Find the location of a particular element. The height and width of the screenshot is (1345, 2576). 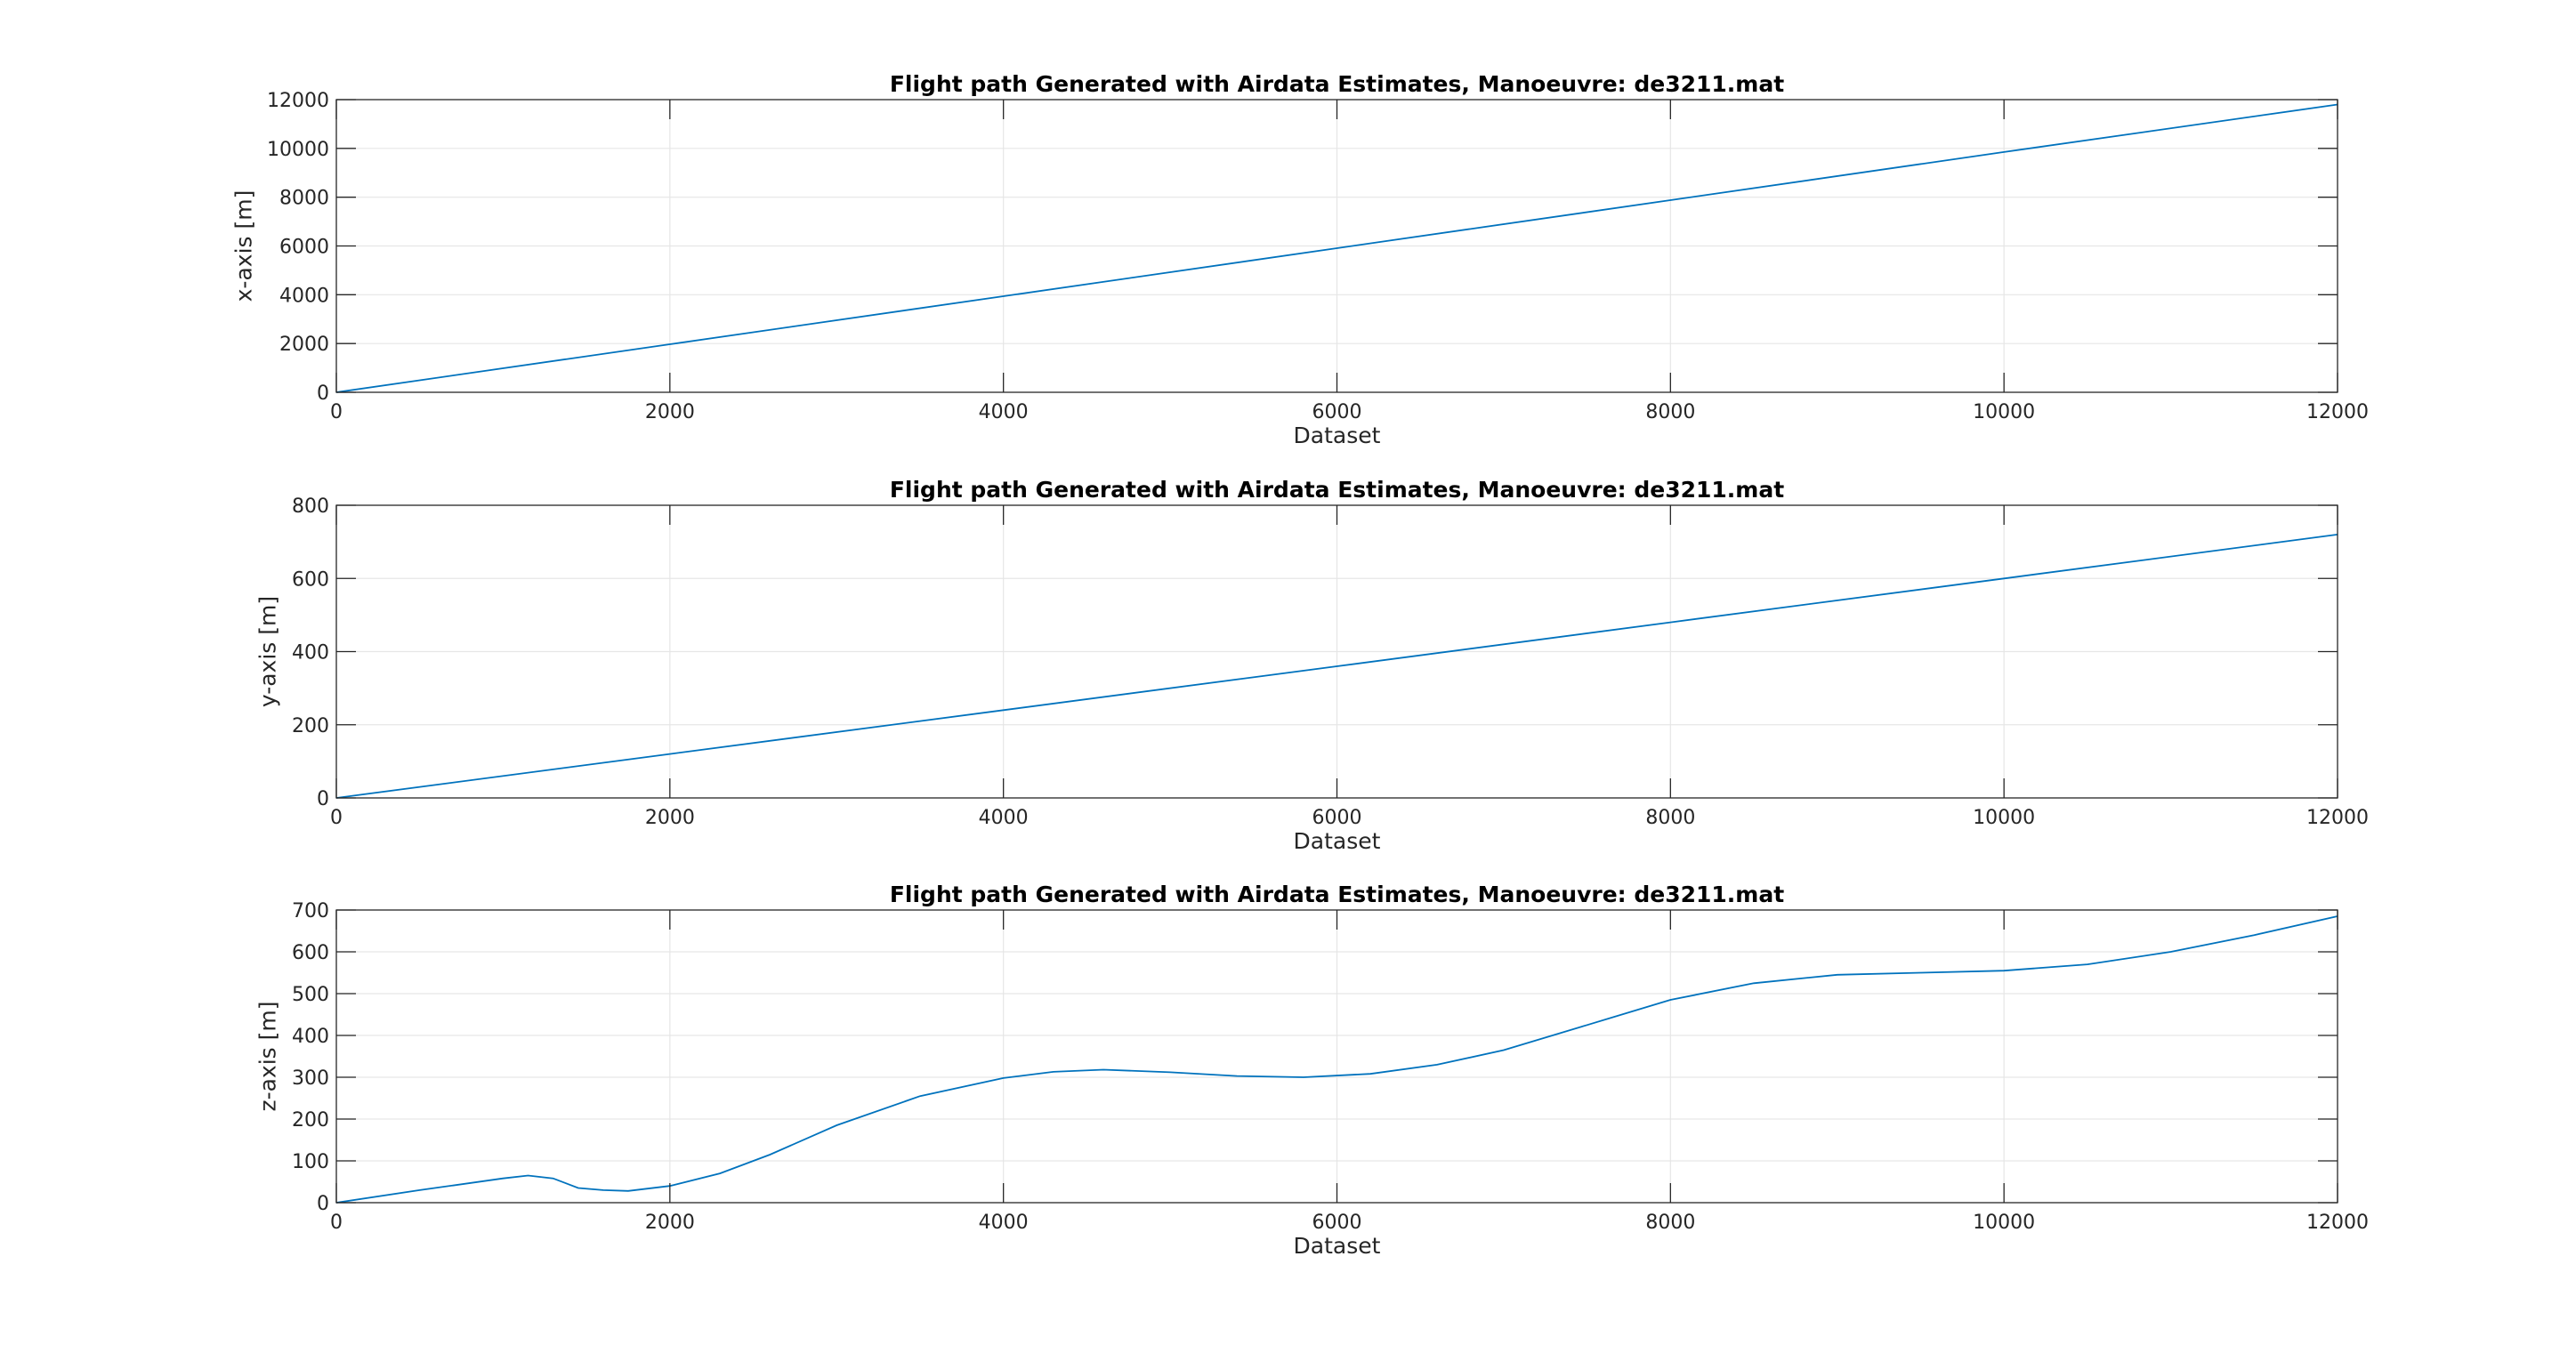

y-tick-label: 500 is located at coordinates (310, 995).